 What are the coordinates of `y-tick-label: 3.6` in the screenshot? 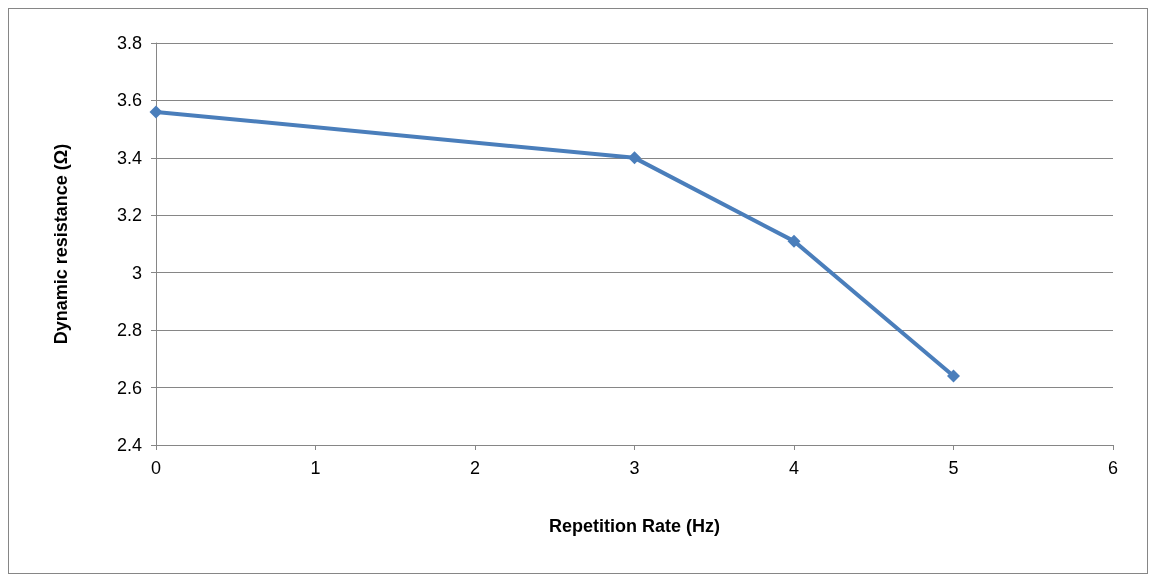 It's located at (129, 100).